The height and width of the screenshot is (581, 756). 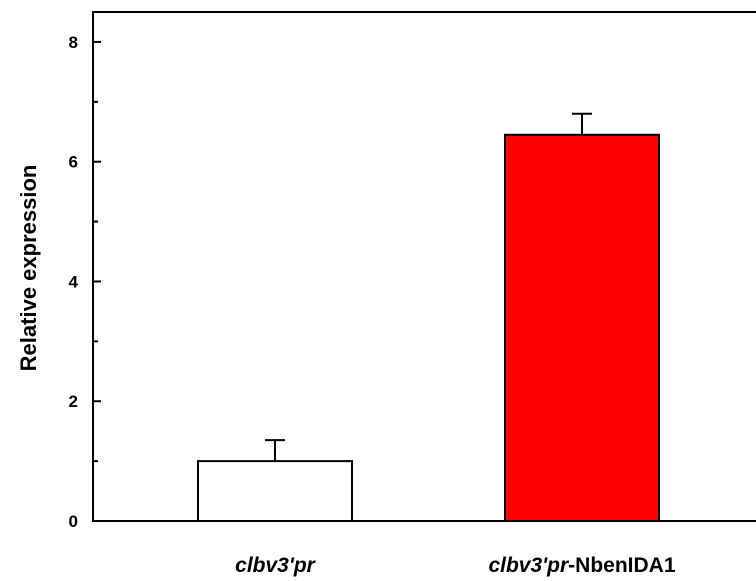 I want to click on y-axis: 0 2 4 6 8, so click(x=85, y=282).